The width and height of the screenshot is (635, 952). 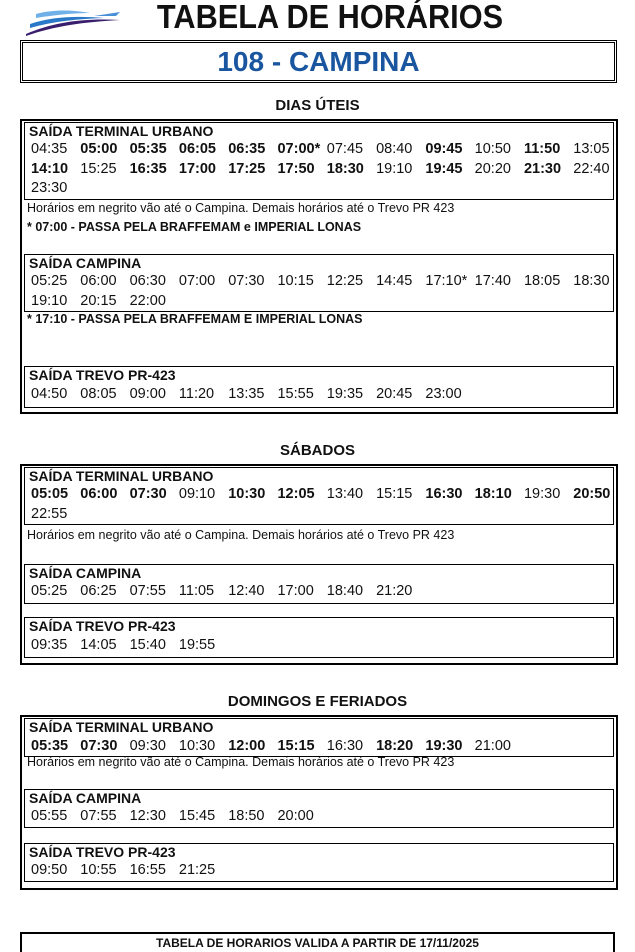 What do you see at coordinates (102, 626) in the screenshot?
I see `departure-title: SAÍDA TREVO PR-423` at bounding box center [102, 626].